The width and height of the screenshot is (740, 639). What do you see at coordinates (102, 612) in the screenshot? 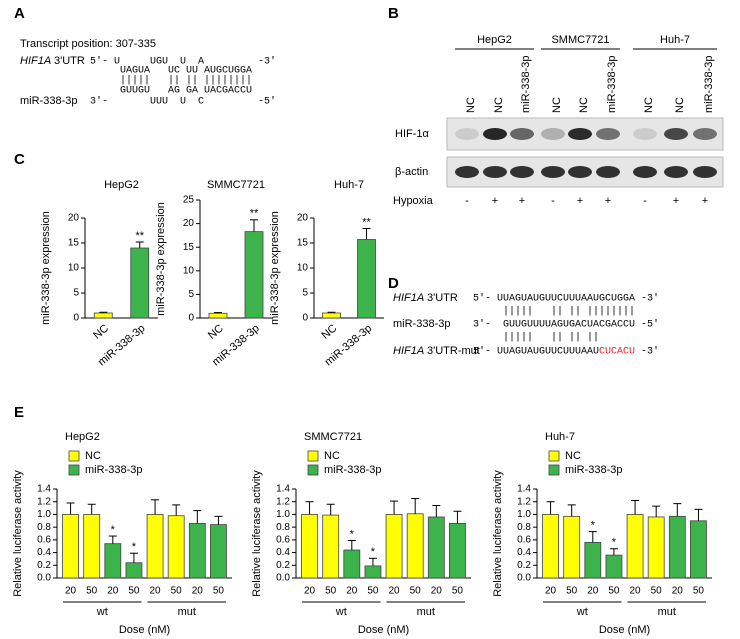
I see `group-label: wt` at bounding box center [102, 612].